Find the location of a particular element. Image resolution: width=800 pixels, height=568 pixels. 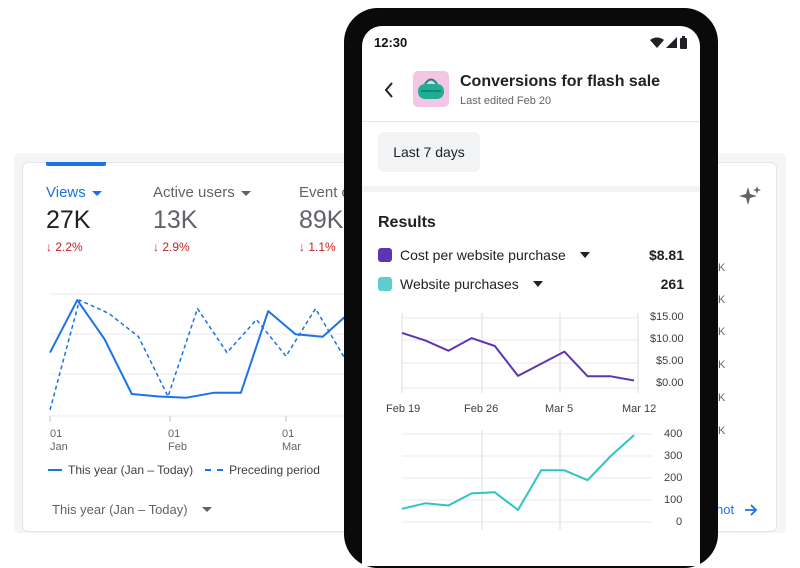

metric-label: Active users is located at coordinates (194, 192).